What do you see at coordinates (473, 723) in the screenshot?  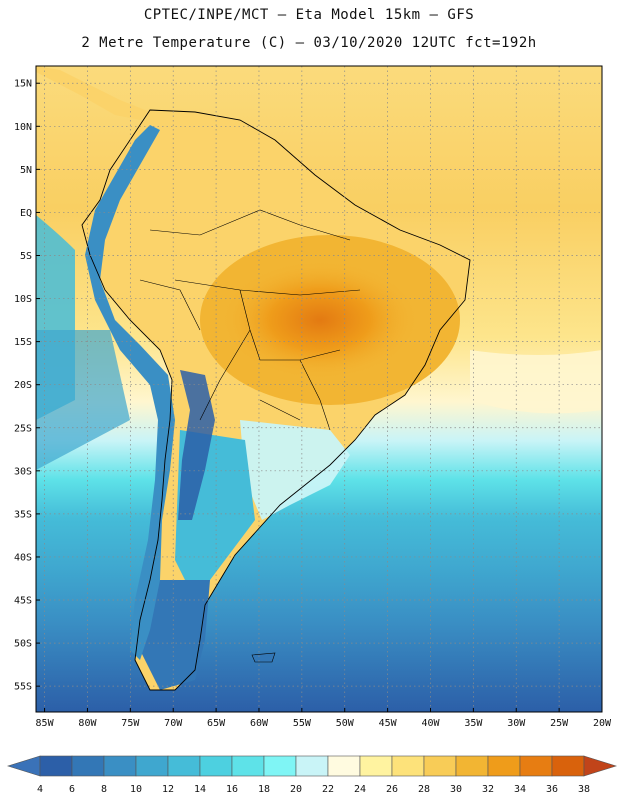 I see `lon-label: 35W` at bounding box center [473, 723].